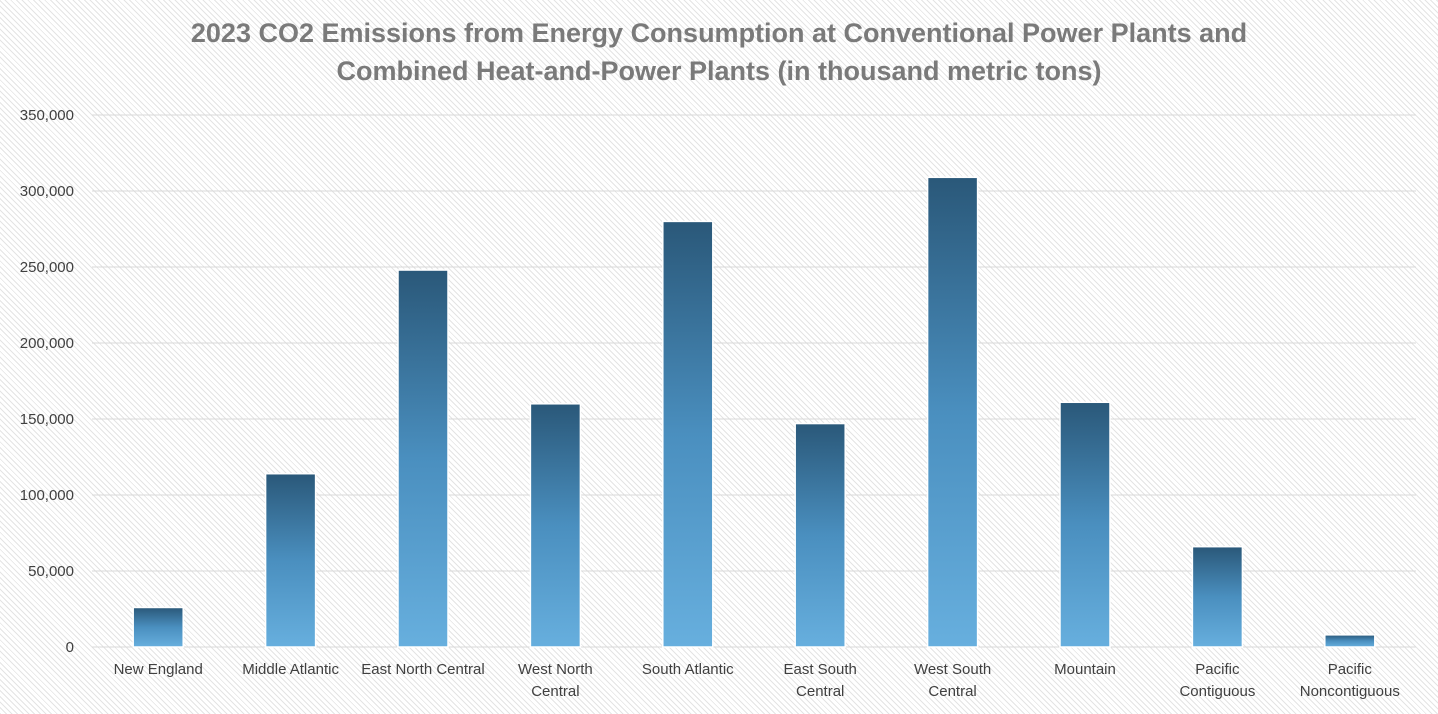 This screenshot has height=714, width=1438. What do you see at coordinates (820, 669) in the screenshot?
I see `x-category-label-line: East South` at bounding box center [820, 669].